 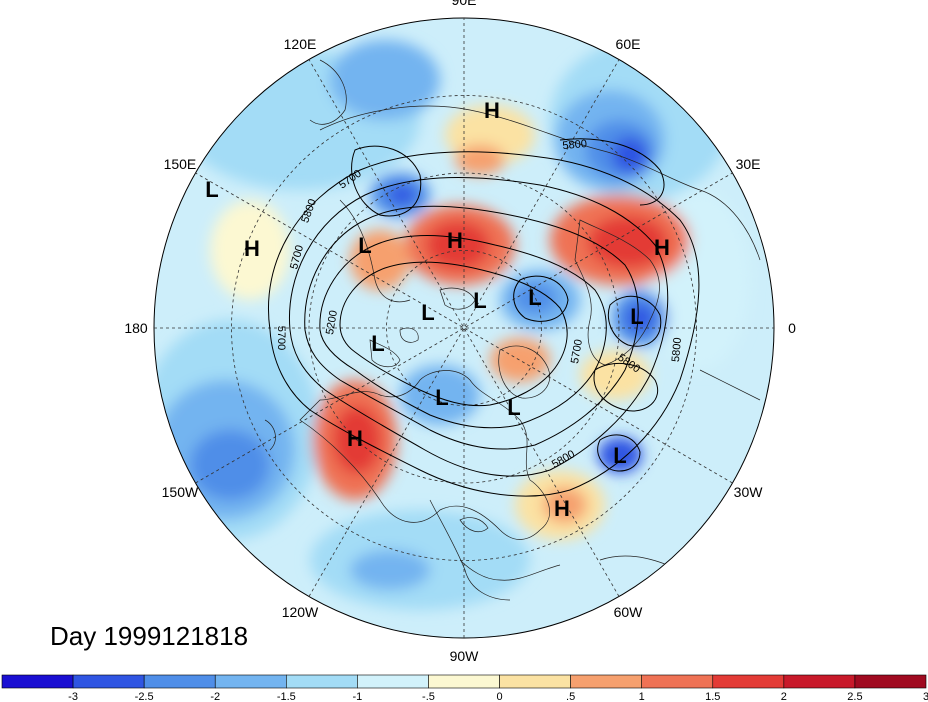 I want to click on latitude-circle, so click(x=464, y=328).